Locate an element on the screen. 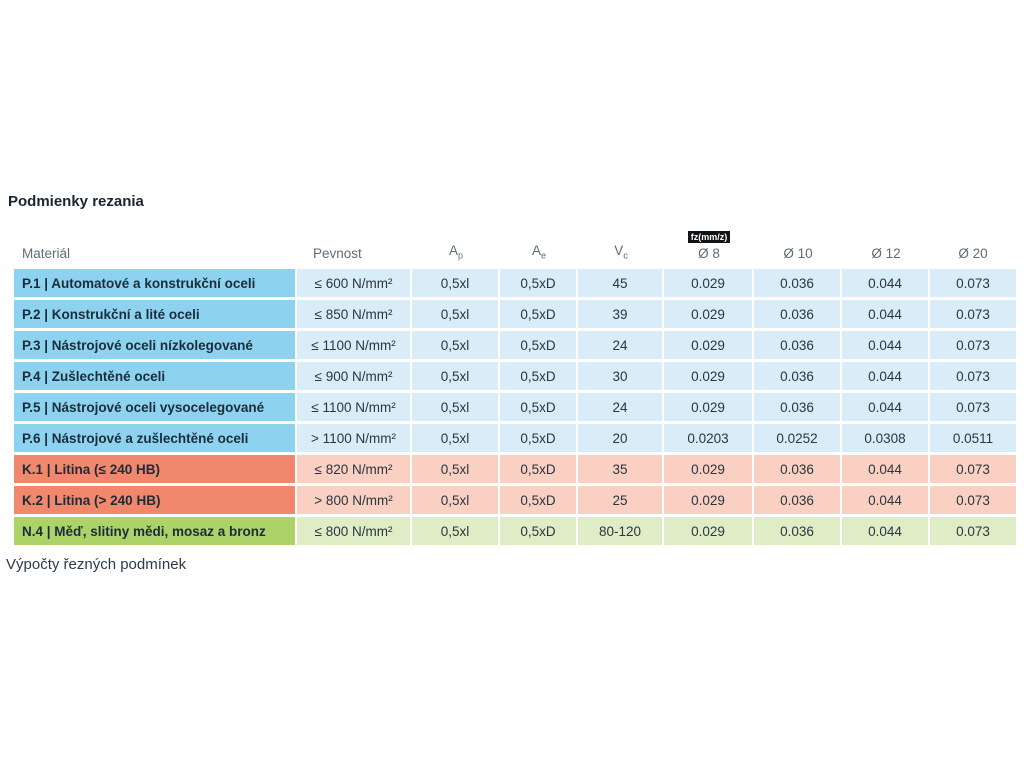 The height and width of the screenshot is (768, 1024). column-header-pevnost: Pevnost is located at coordinates (337, 253).